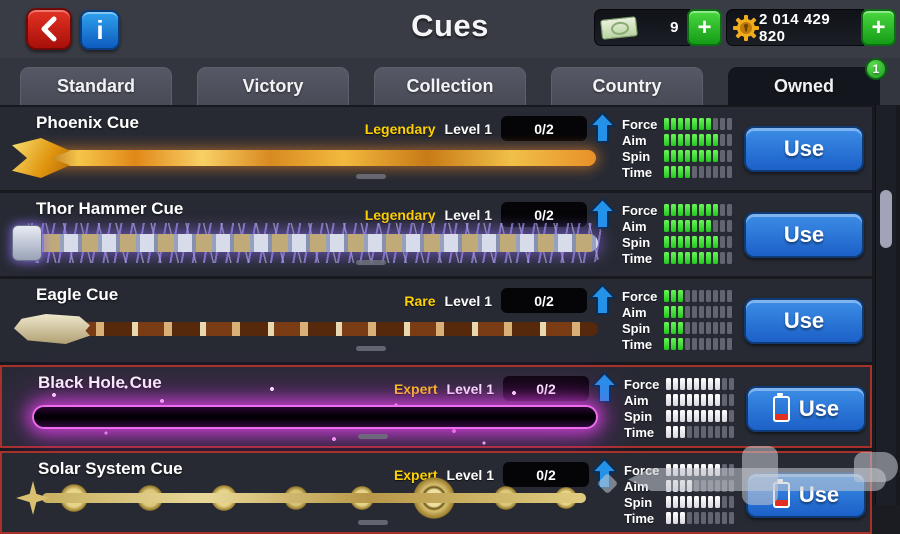  Describe the element at coordinates (803, 86) in the screenshot. I see `tab-label: Owned` at that location.